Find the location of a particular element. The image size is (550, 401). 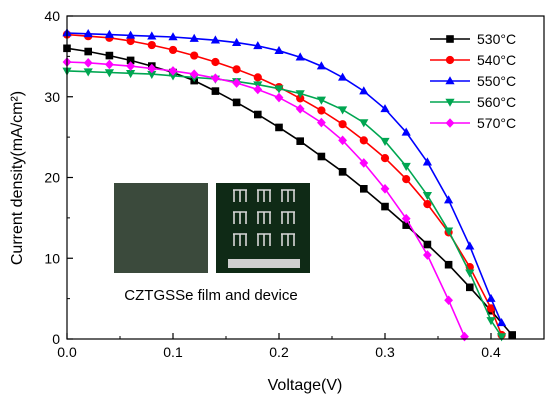

x-tick-label: 0.0 is located at coordinates (67, 352).